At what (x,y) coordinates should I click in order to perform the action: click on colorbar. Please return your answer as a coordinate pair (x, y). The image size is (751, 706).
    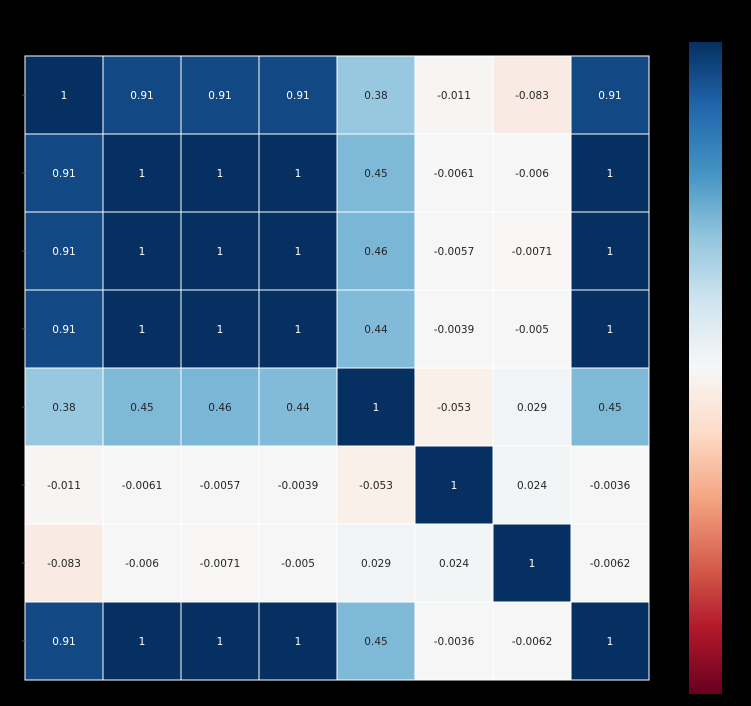
    Looking at the image, I should click on (705, 368).